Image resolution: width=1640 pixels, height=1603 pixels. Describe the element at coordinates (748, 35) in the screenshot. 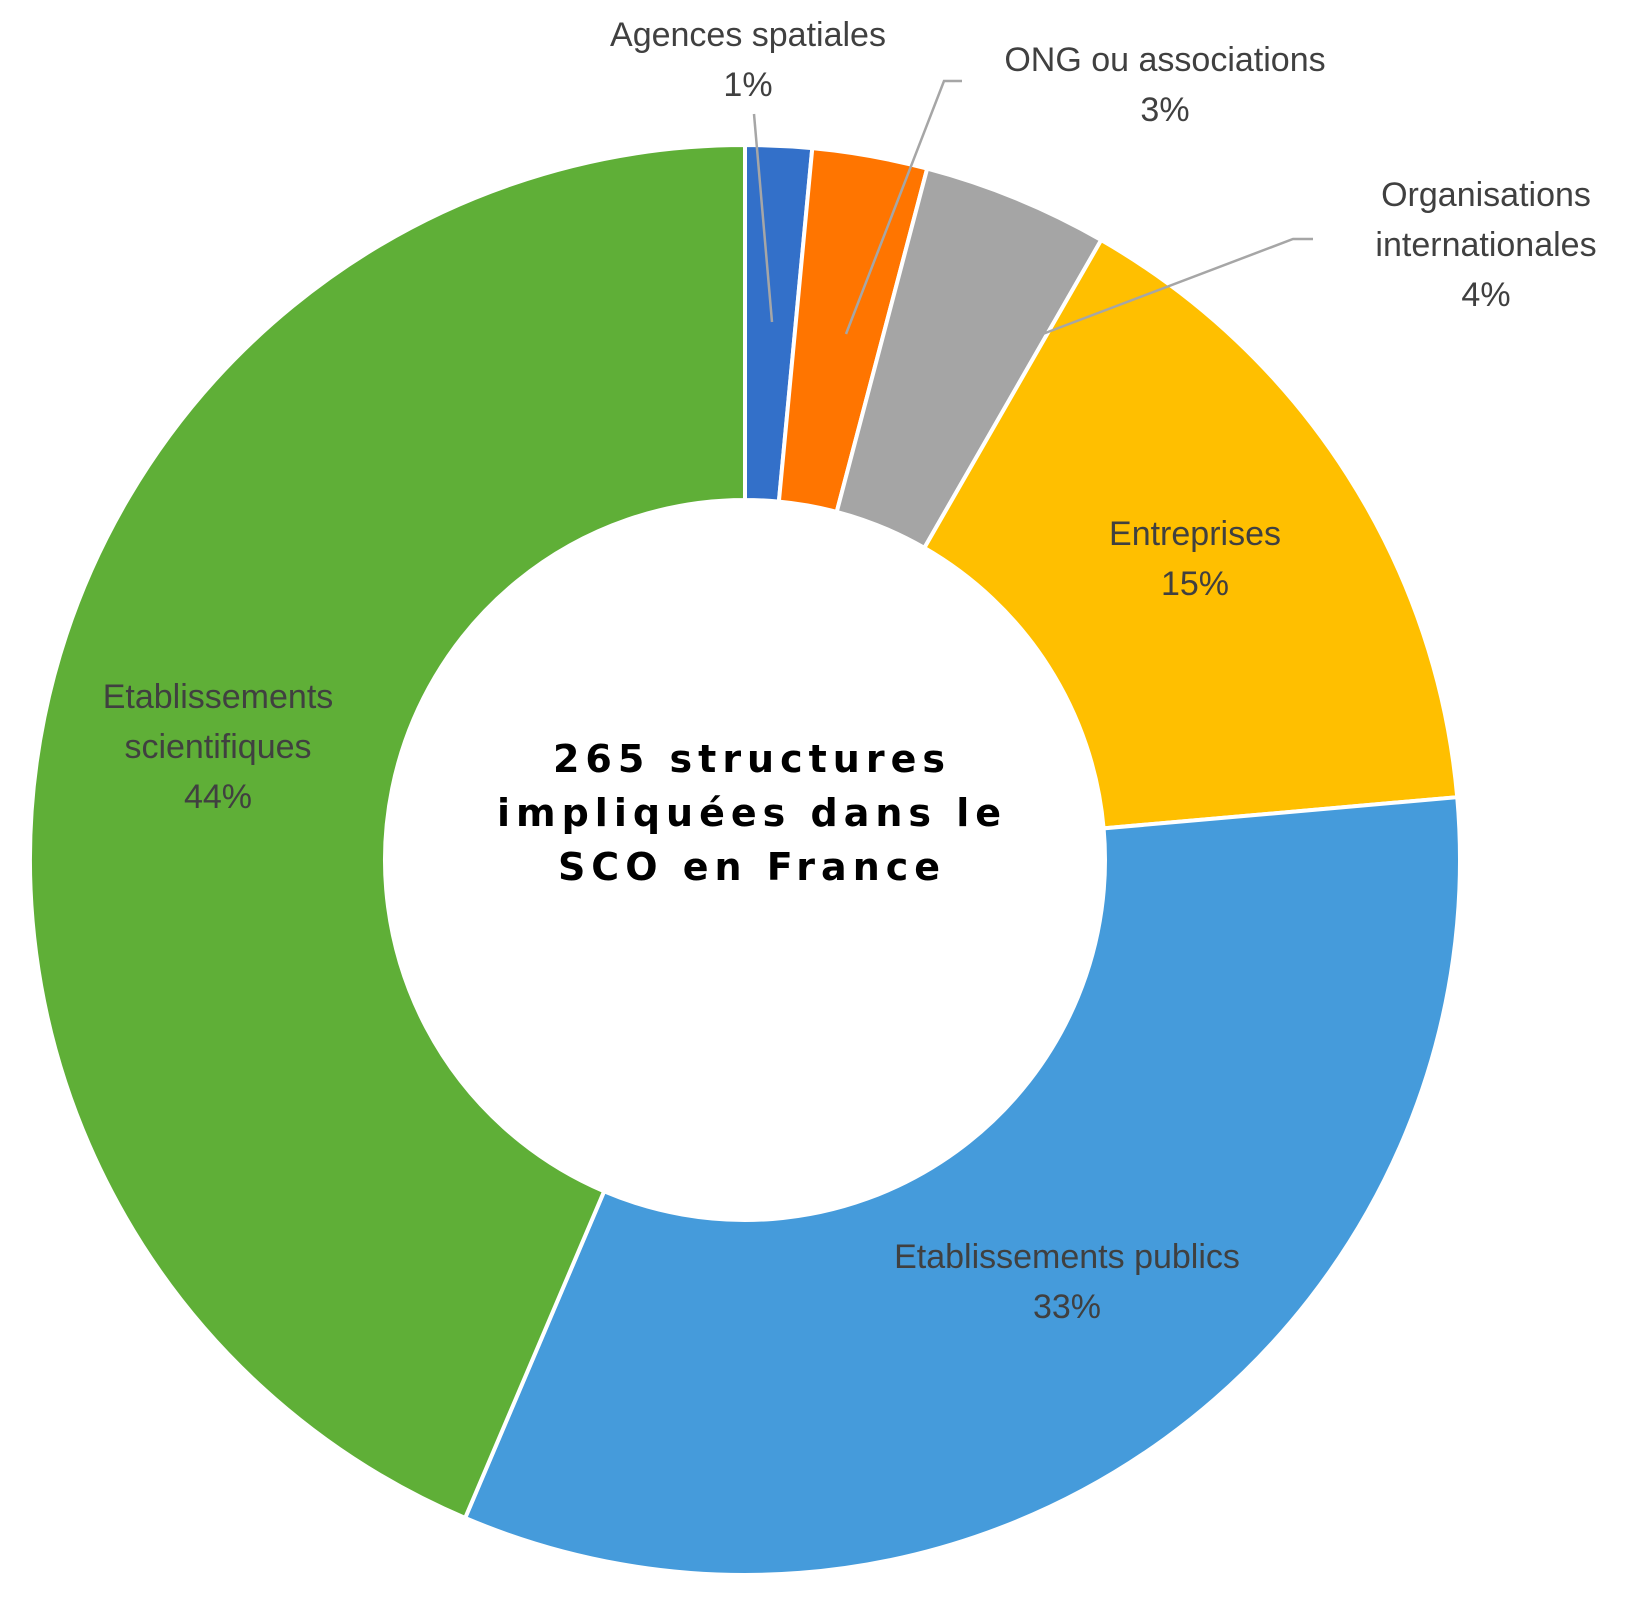

I see `slice-name-line-0-0: Agences spatiales` at that location.